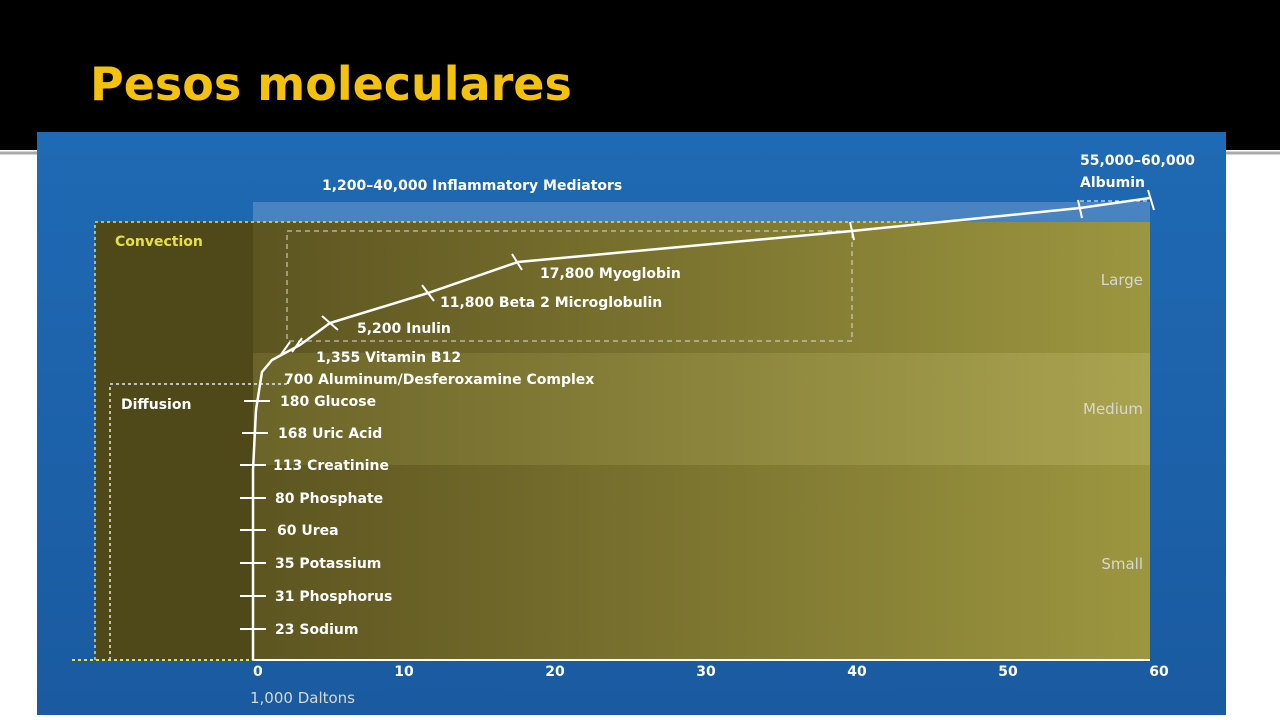 The width and height of the screenshot is (1280, 720). I want to click on axis-label: 1,000 Daltons, so click(302, 698).